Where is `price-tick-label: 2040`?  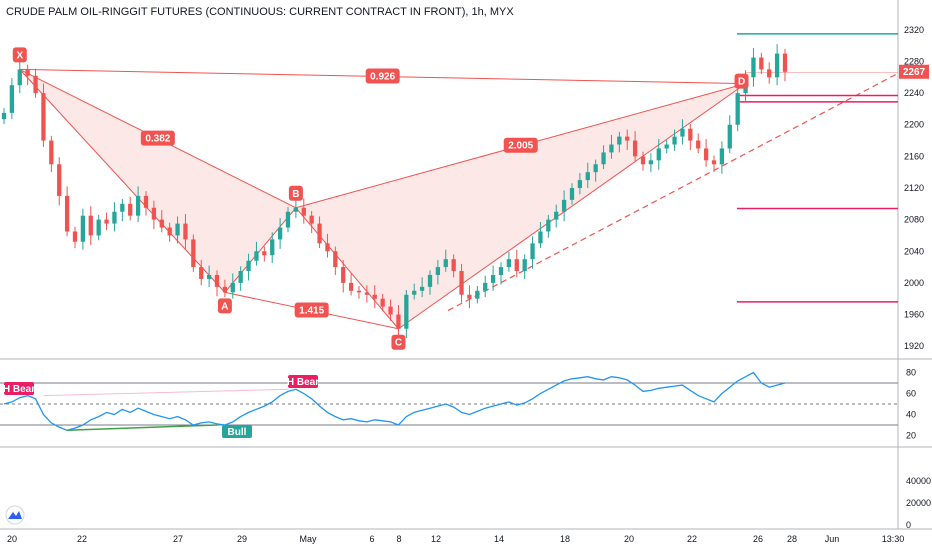
price-tick-label: 2040 is located at coordinates (914, 251).